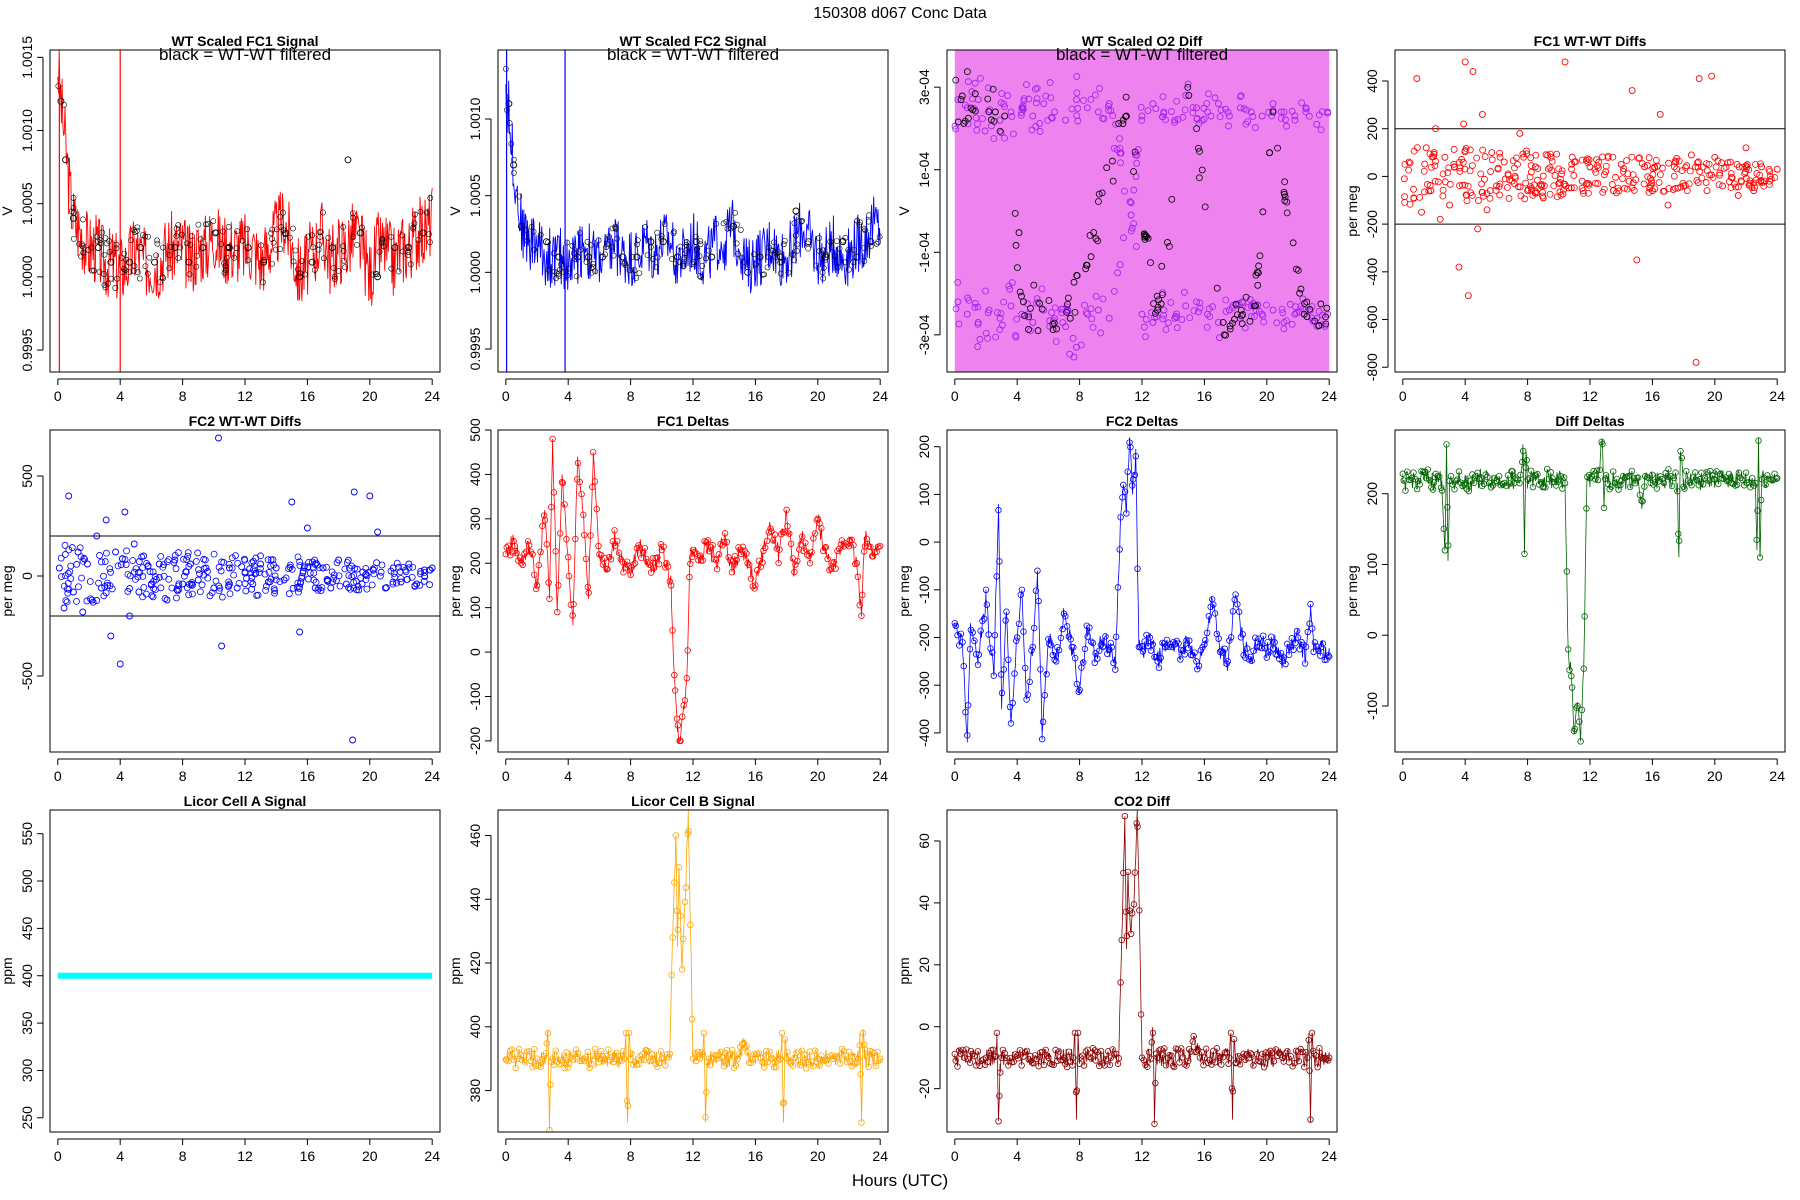  I want to click on x-tick-label: 12, so click(245, 776).